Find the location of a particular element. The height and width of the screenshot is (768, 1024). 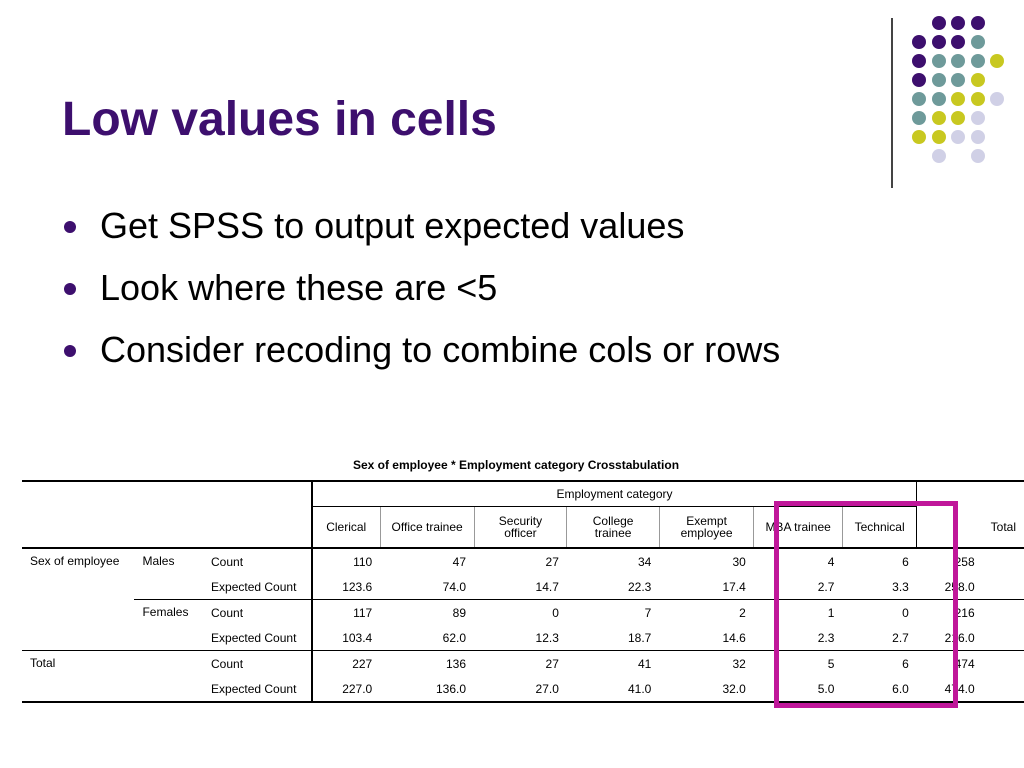

column-header: Security officer is located at coordinates (521, 527).